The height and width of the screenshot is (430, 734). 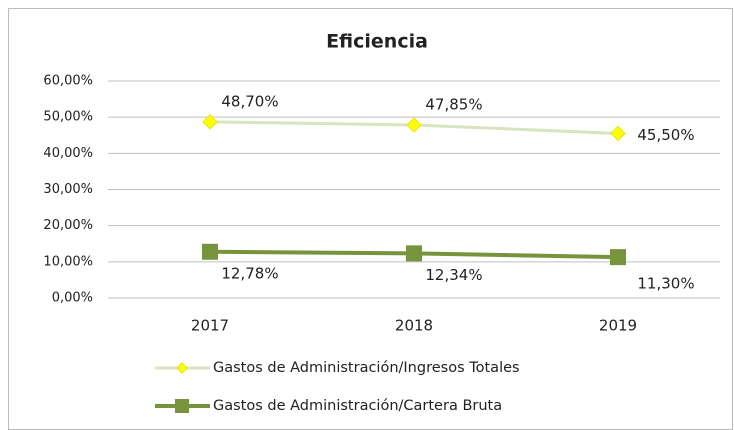 I want to click on x-tick-label: 2017, so click(x=210, y=326).